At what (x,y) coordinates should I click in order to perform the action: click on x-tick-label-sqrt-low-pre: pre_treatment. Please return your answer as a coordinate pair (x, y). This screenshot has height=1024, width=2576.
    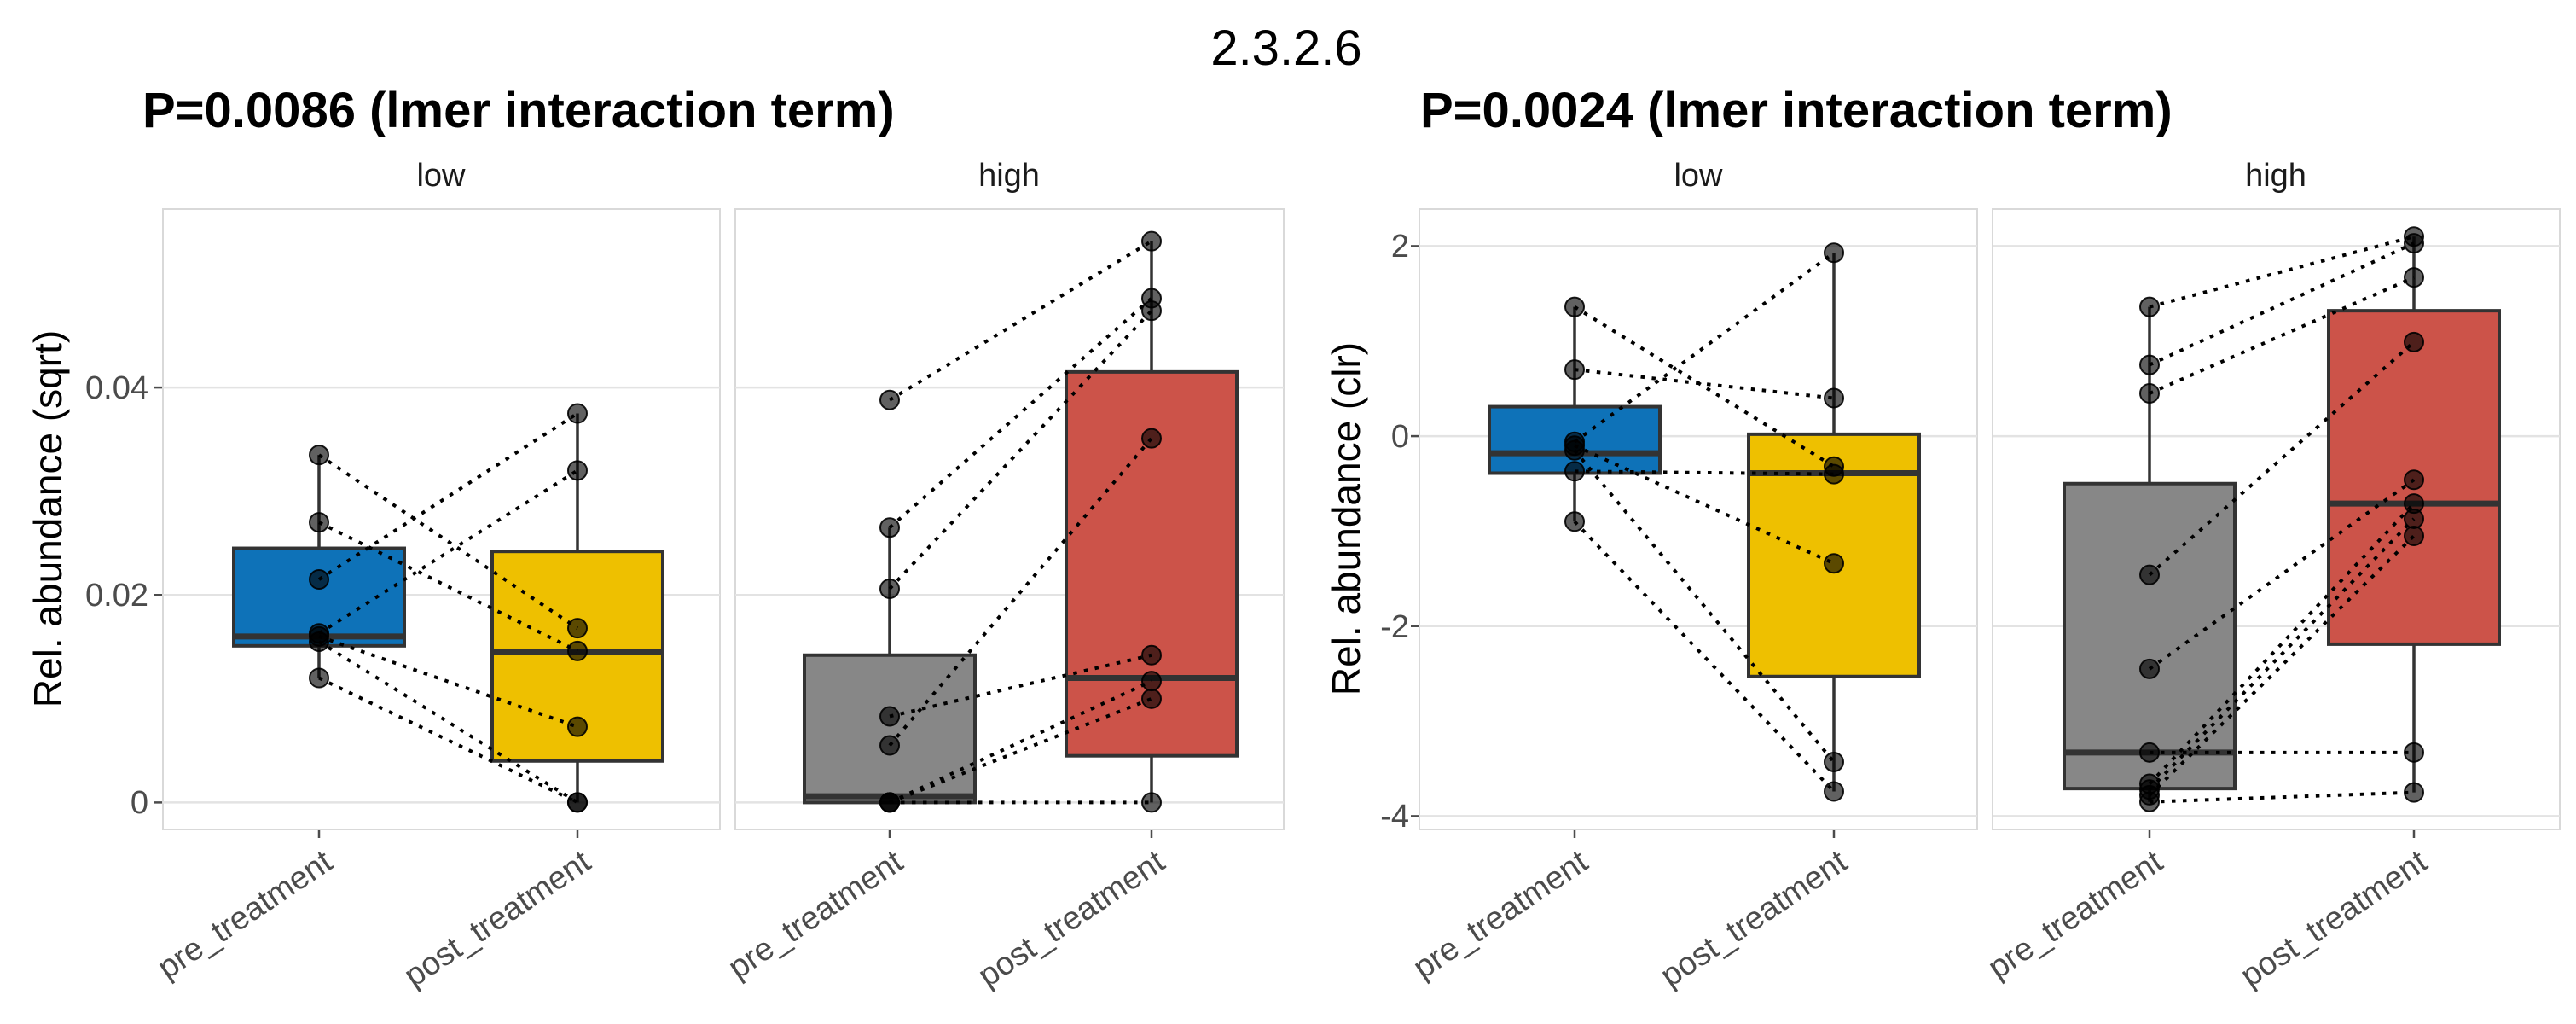
    Looking at the image, I should click on (245, 915).